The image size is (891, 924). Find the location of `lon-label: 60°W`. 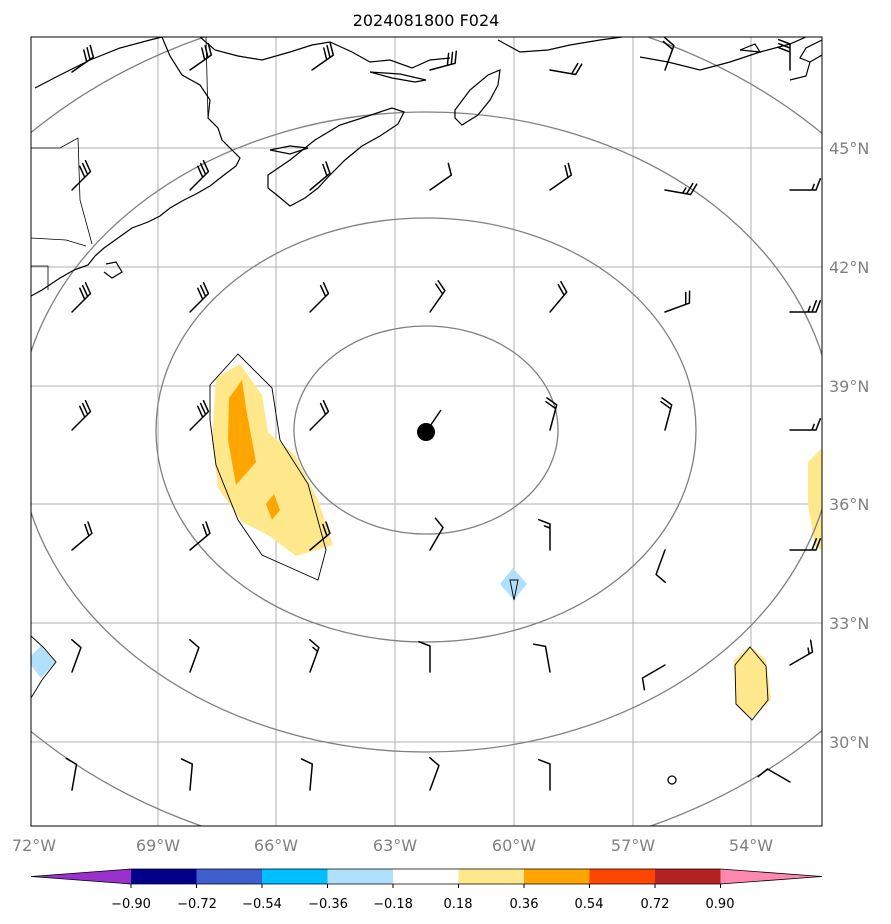

lon-label: 60°W is located at coordinates (514, 845).